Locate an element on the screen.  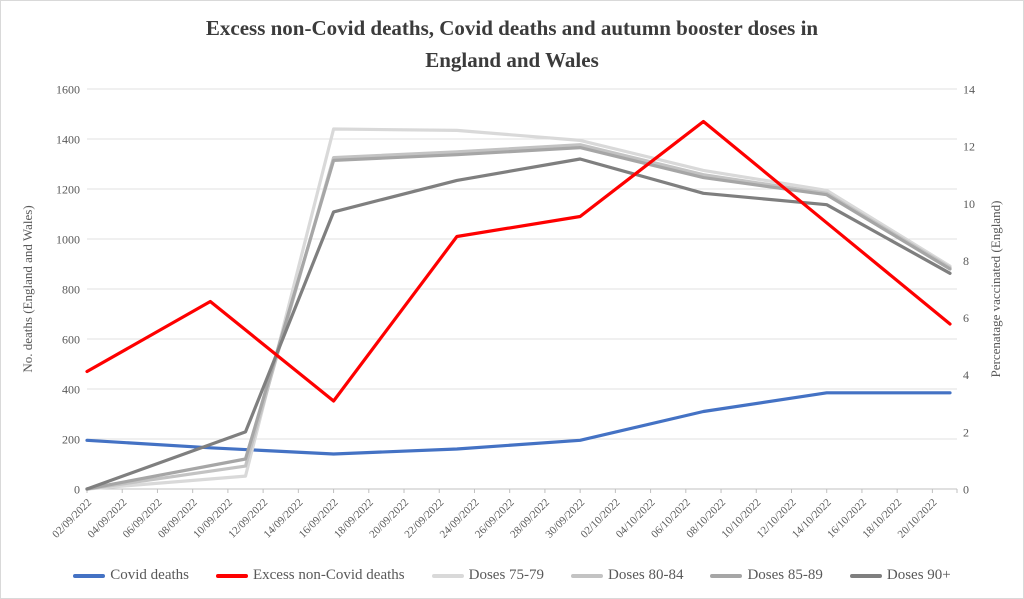
legend-item-excess-non-covid-deaths: Excess non-Covid deaths is located at coordinates (310, 575).